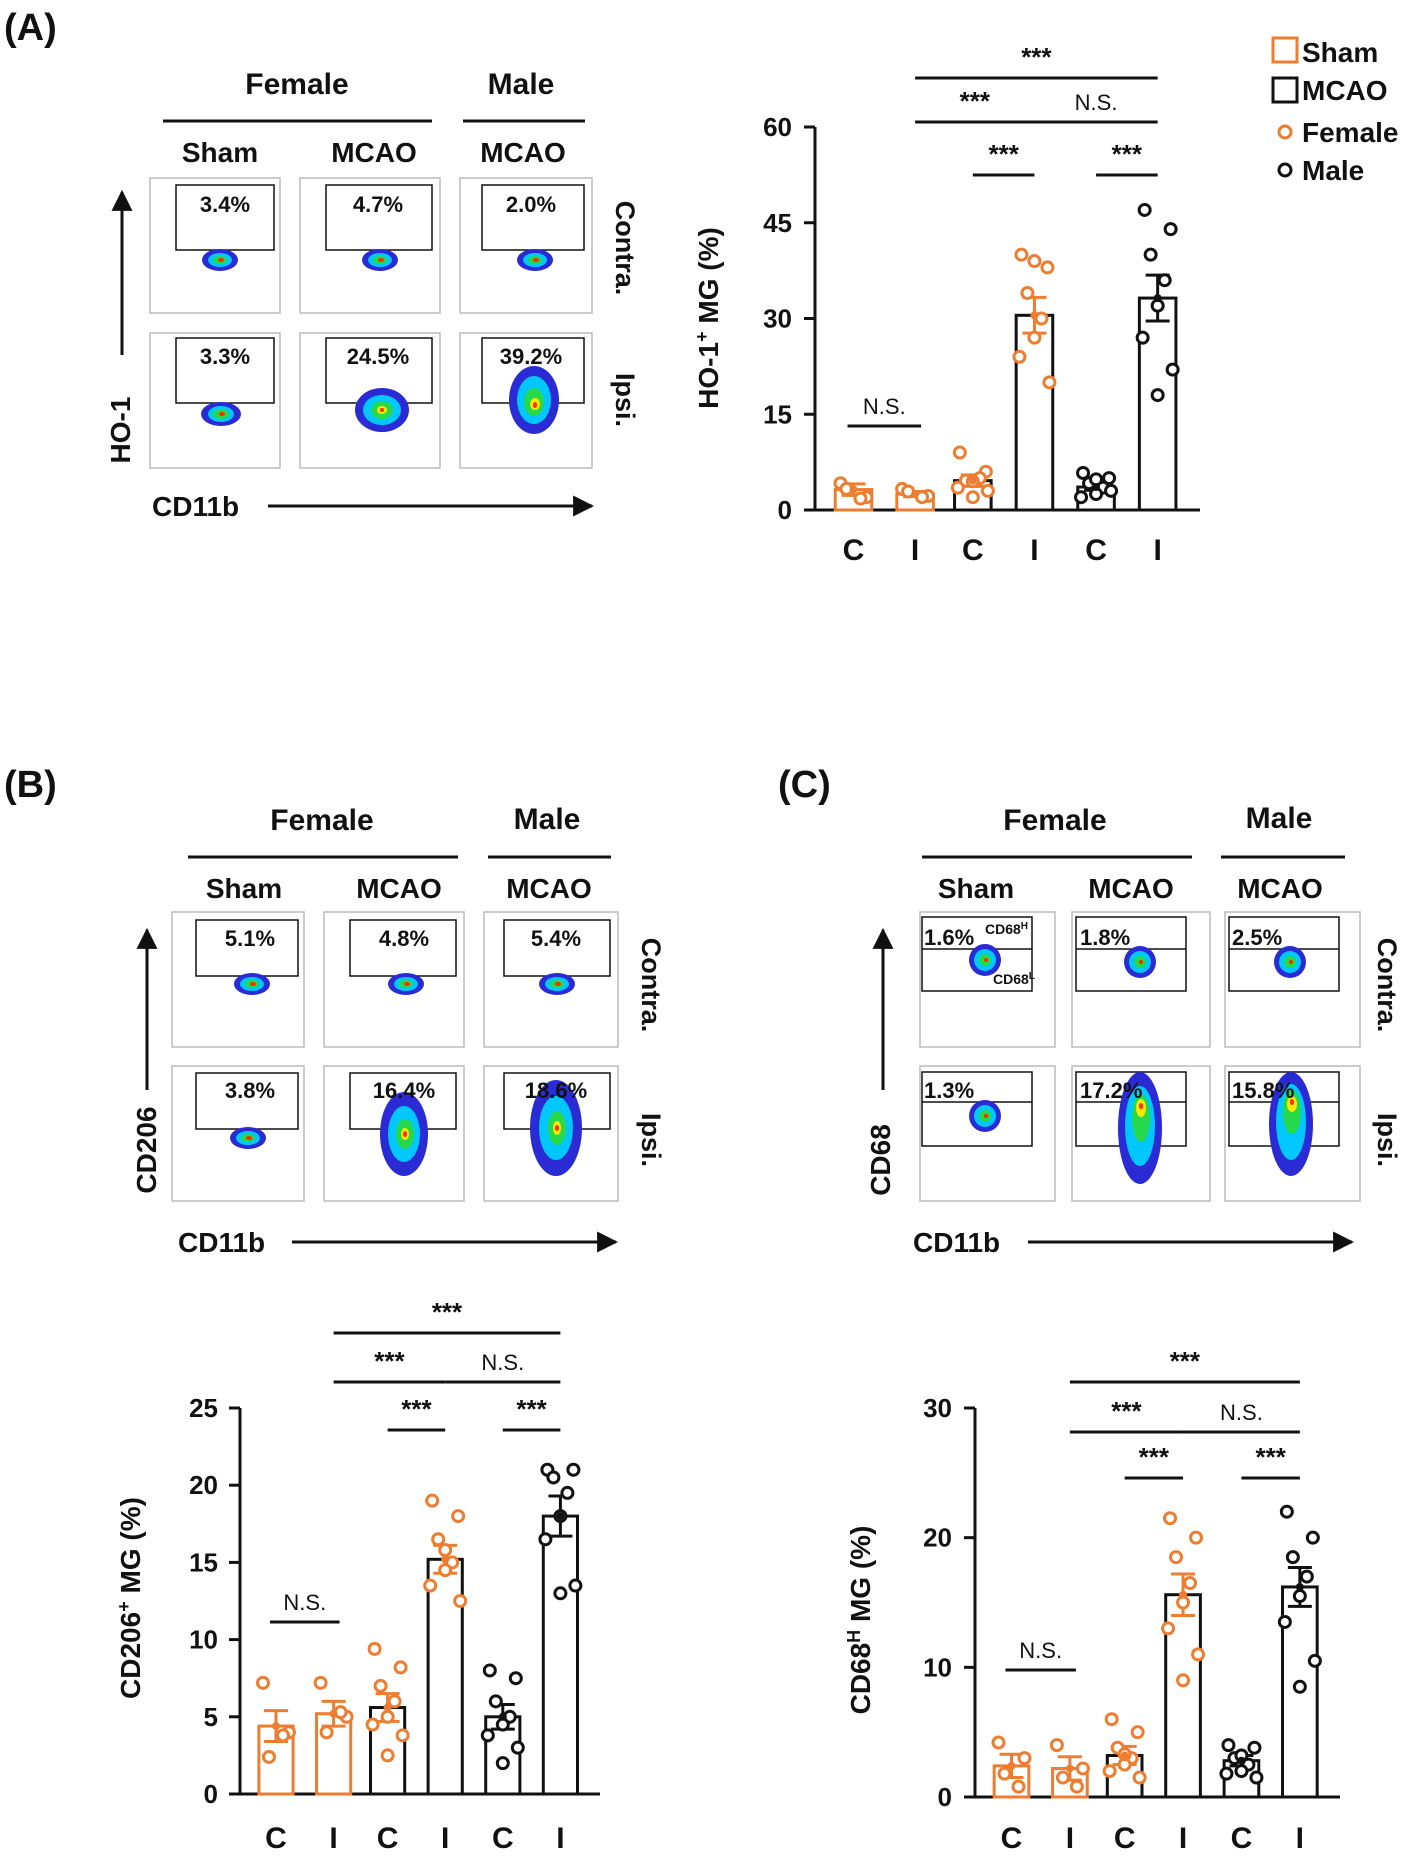 The width and height of the screenshot is (1417, 1863). What do you see at coordinates (1285, 170) in the screenshot?
I see `legend-male-marker` at bounding box center [1285, 170].